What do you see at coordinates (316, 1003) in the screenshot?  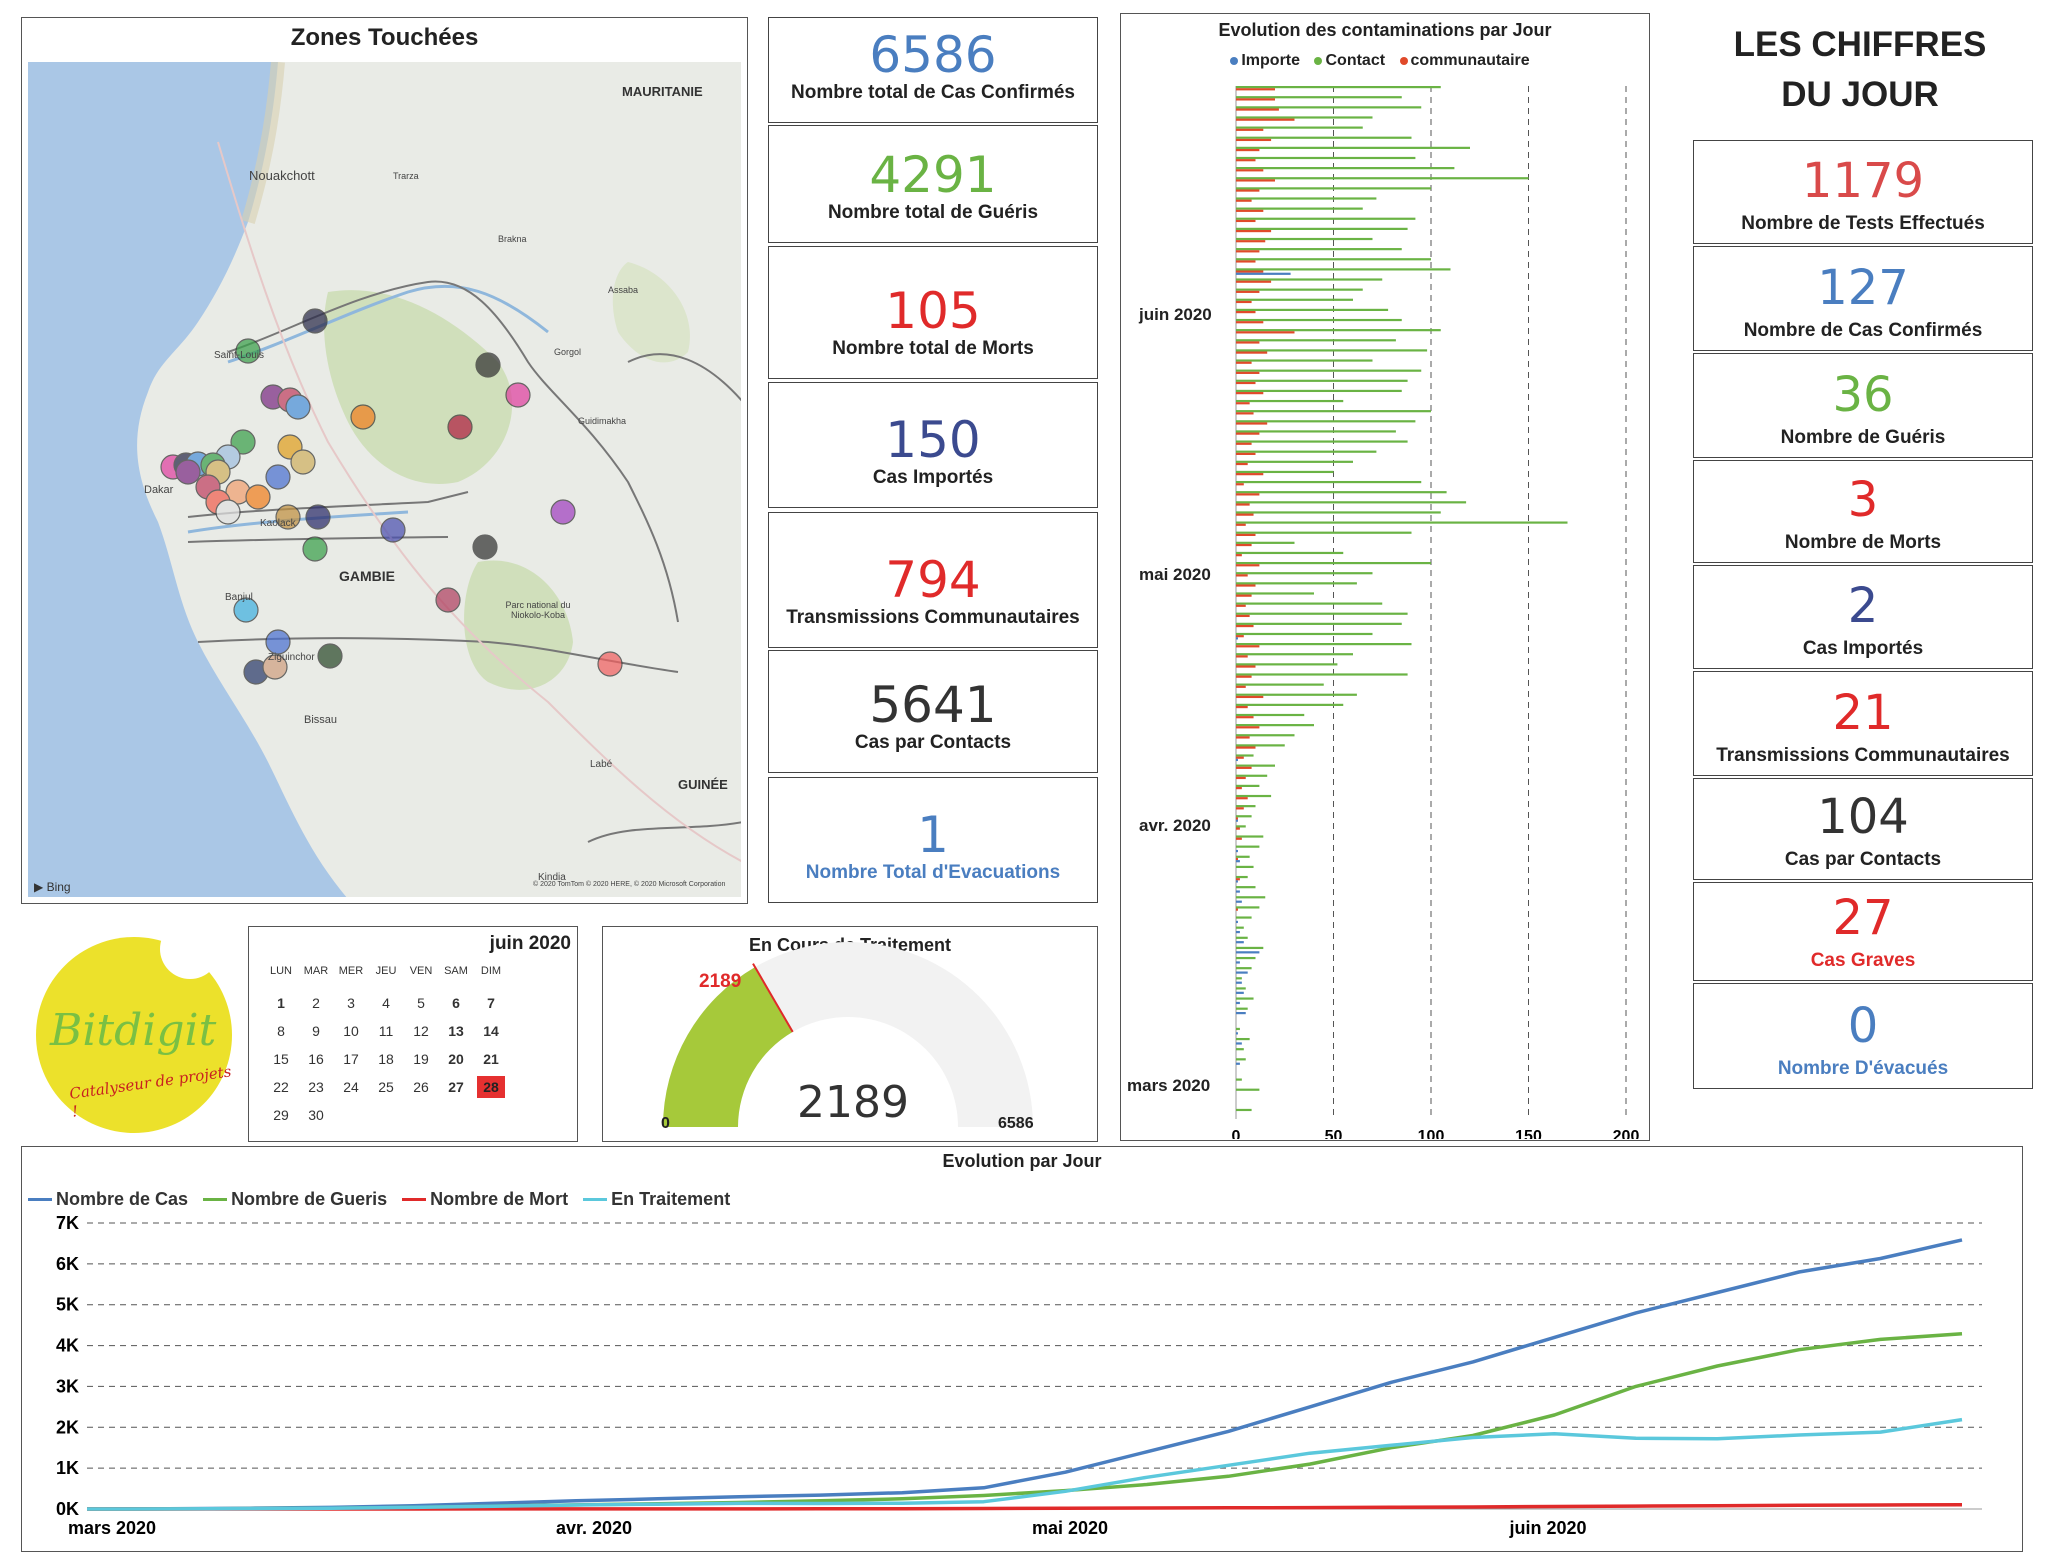 I see `calendar-day: 2` at bounding box center [316, 1003].